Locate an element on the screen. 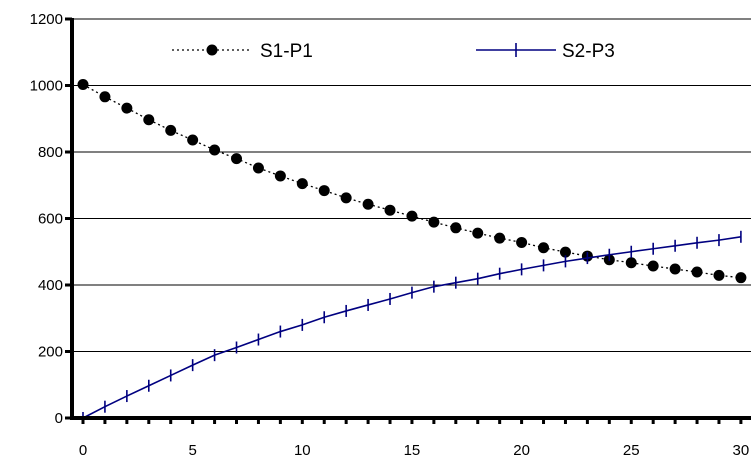  x-tick-label: 25 is located at coordinates (631, 450).